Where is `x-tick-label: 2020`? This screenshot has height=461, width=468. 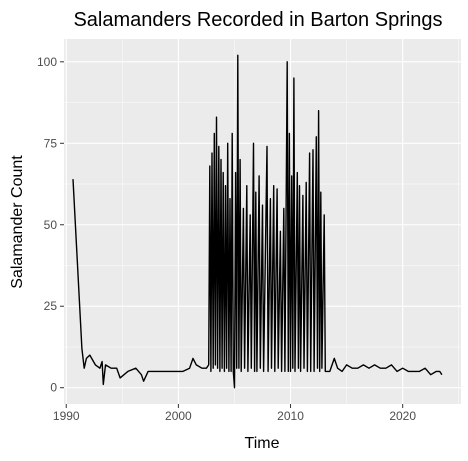 x-tick-label: 2020 is located at coordinates (402, 416).